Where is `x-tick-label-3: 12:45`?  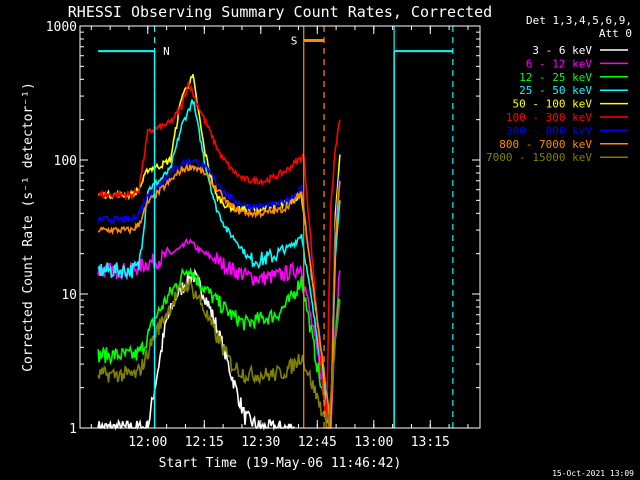 x-tick-label-3: 12:45 is located at coordinates (317, 442).